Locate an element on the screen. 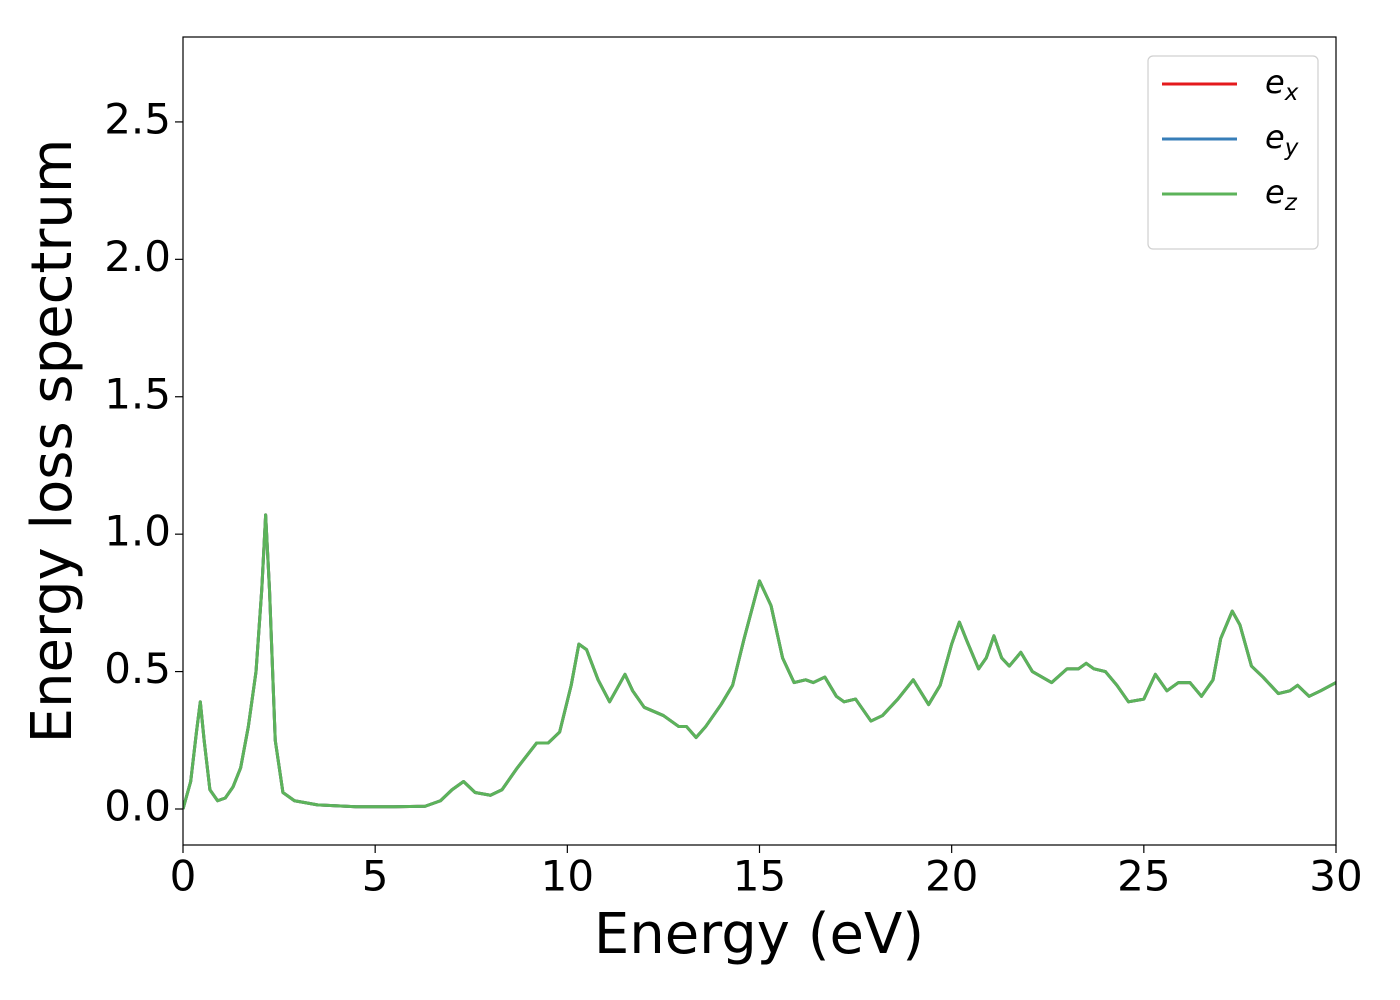  x-tick-label: 0 is located at coordinates (183, 876).